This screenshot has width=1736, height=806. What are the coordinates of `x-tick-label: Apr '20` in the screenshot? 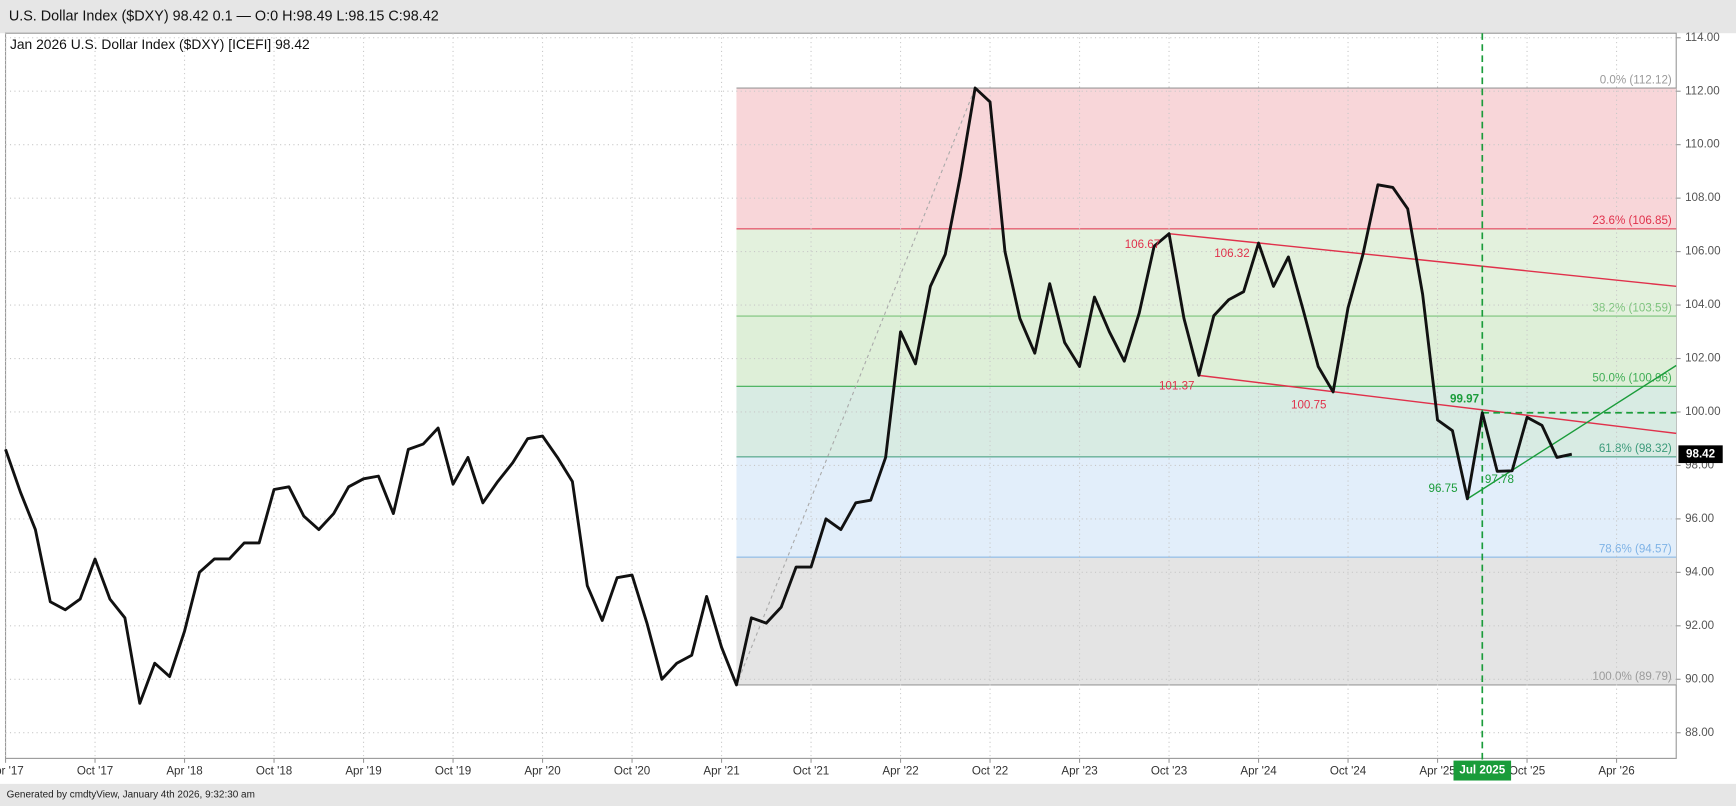 It's located at (542, 771).